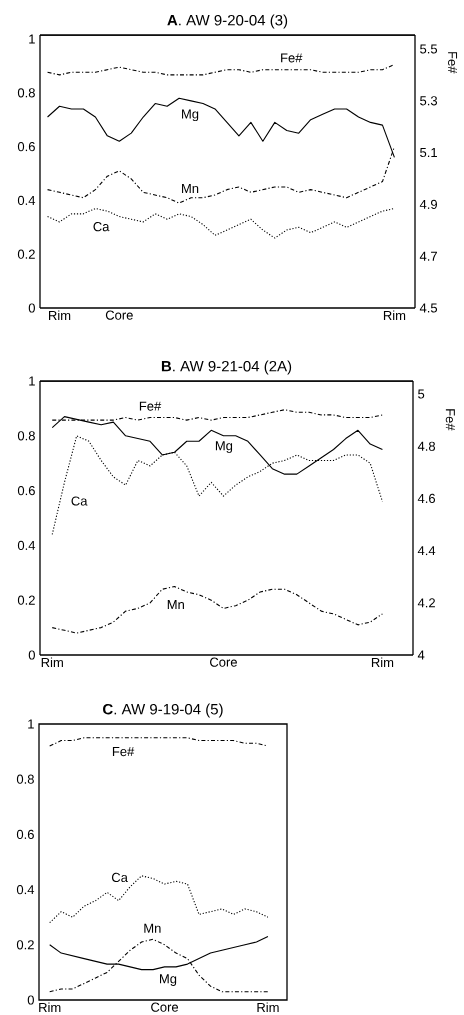 This screenshot has height=1015, width=464. Describe the element at coordinates (428, 153) in the screenshot. I see `y2-tick-label: 5.1` at that location.